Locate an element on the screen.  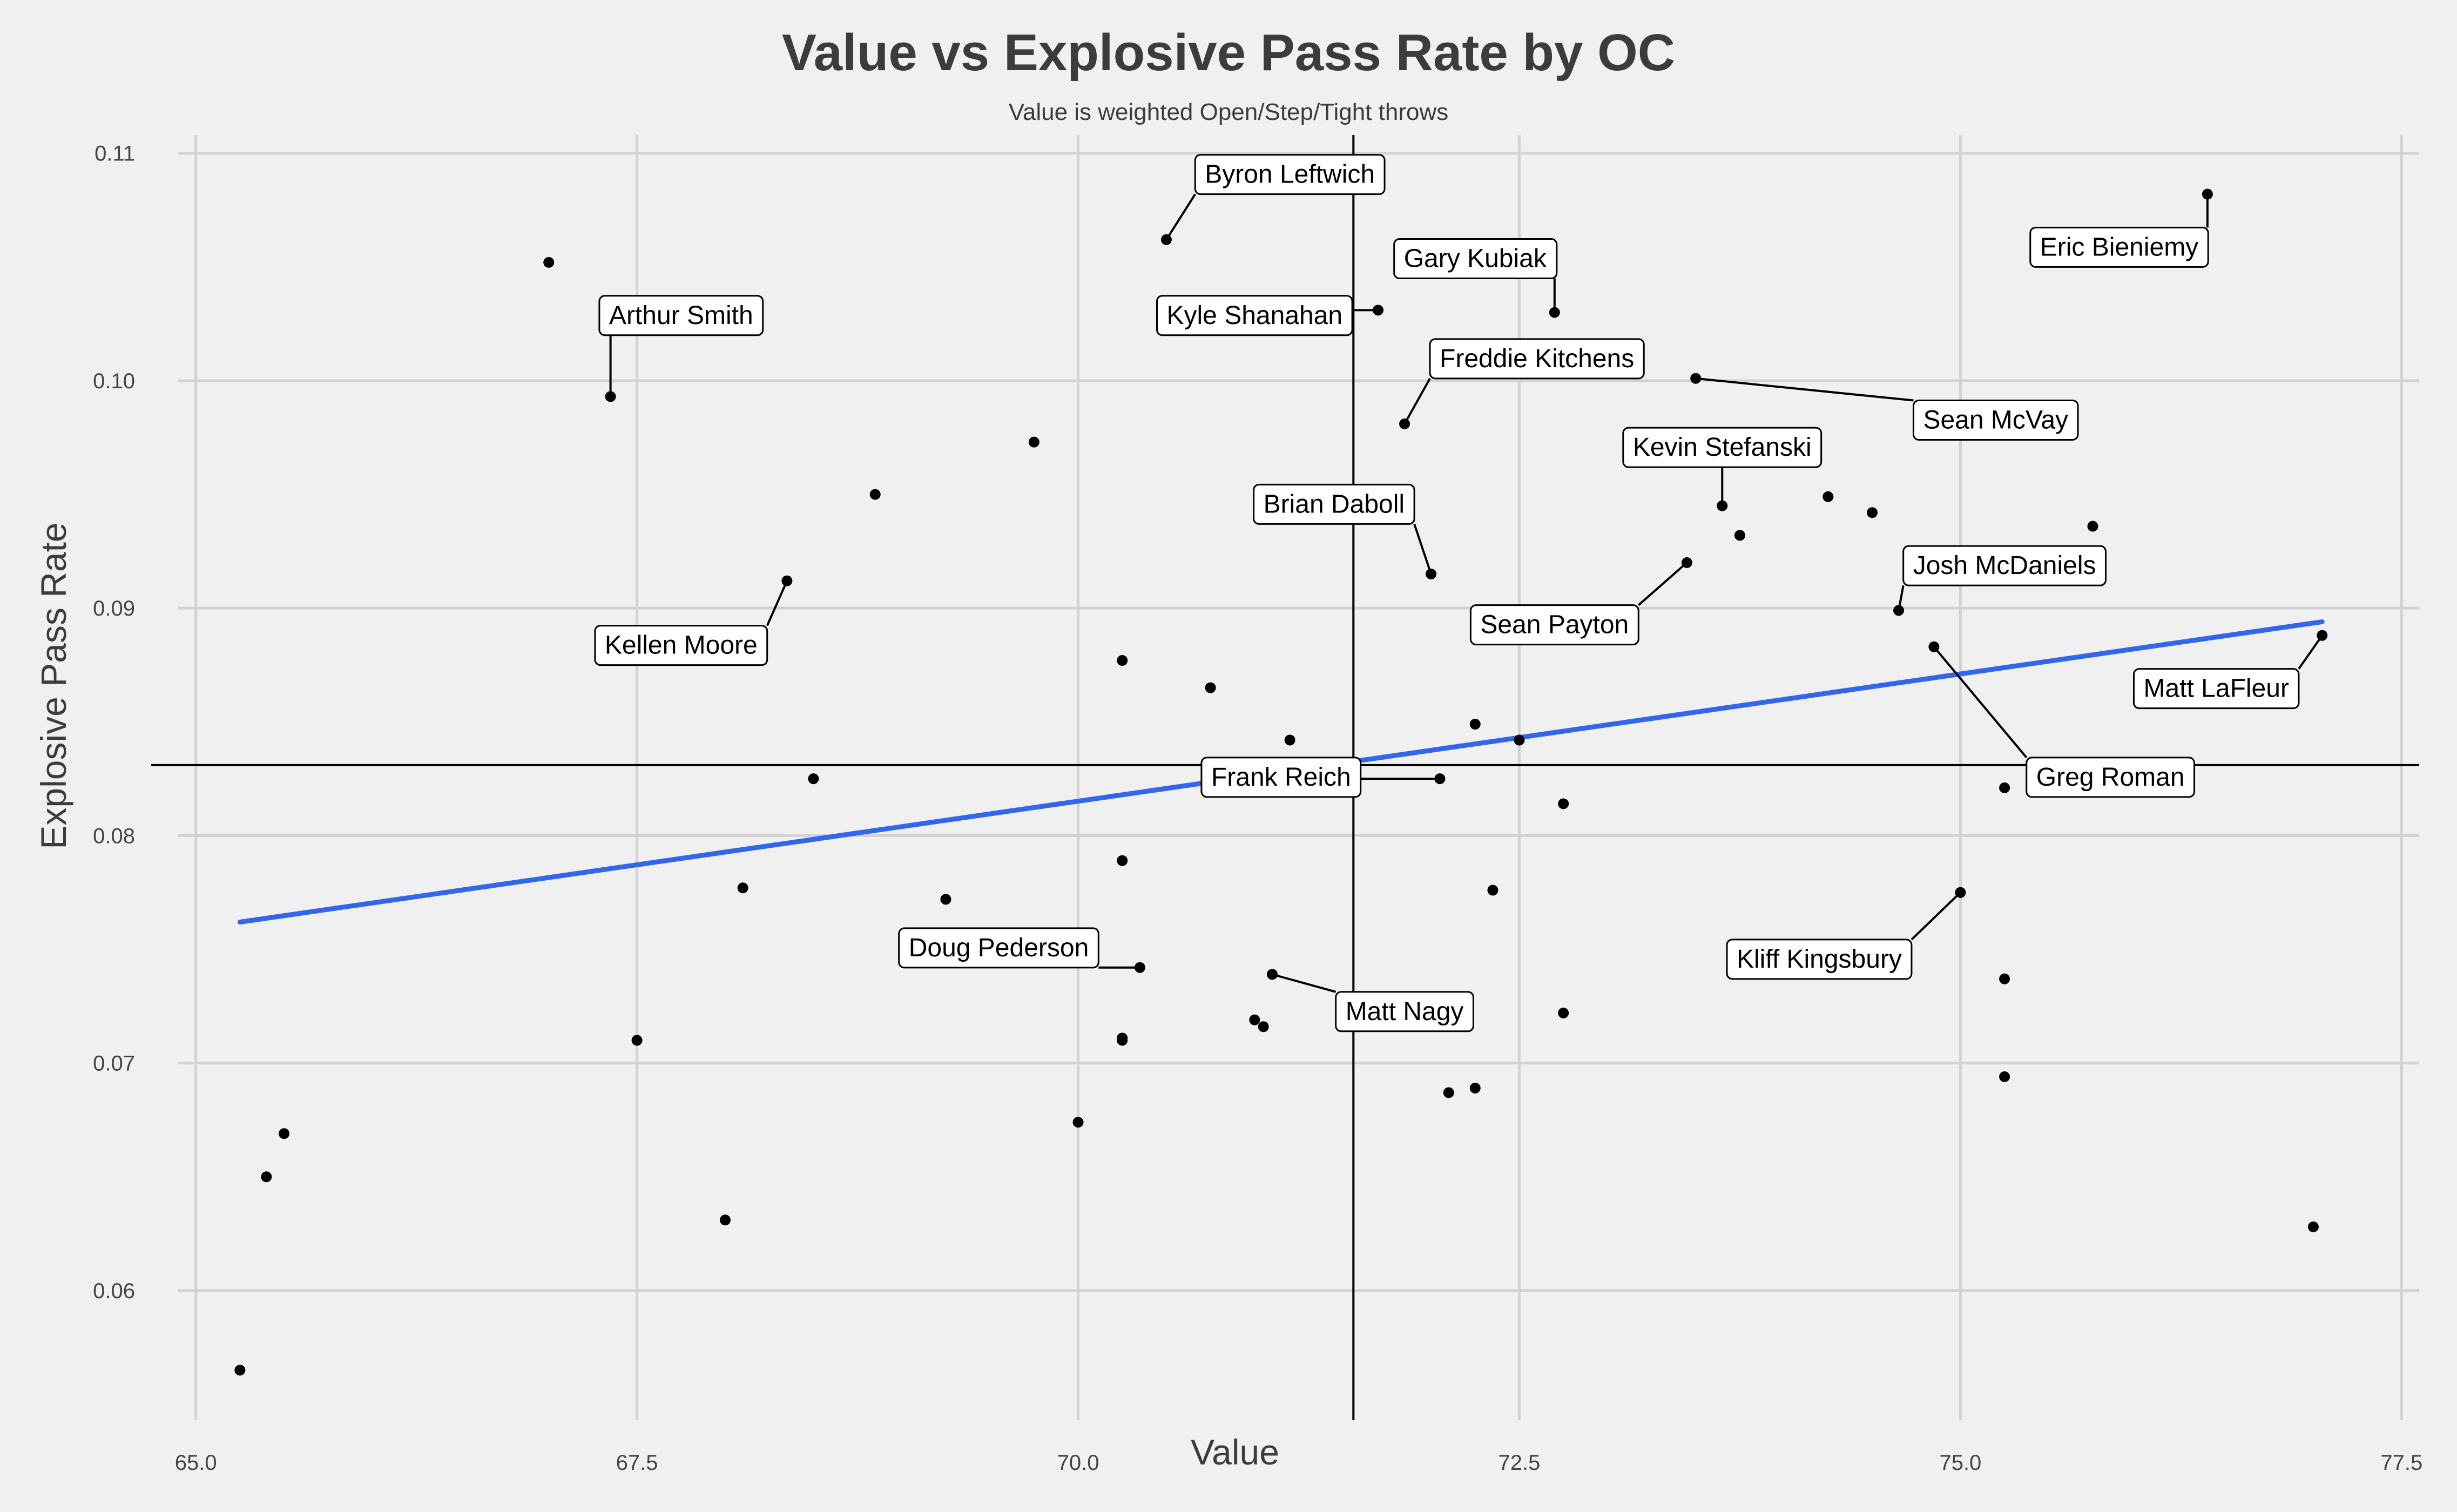
point-label-group: Arthur Smith is located at coordinates (681, 346).